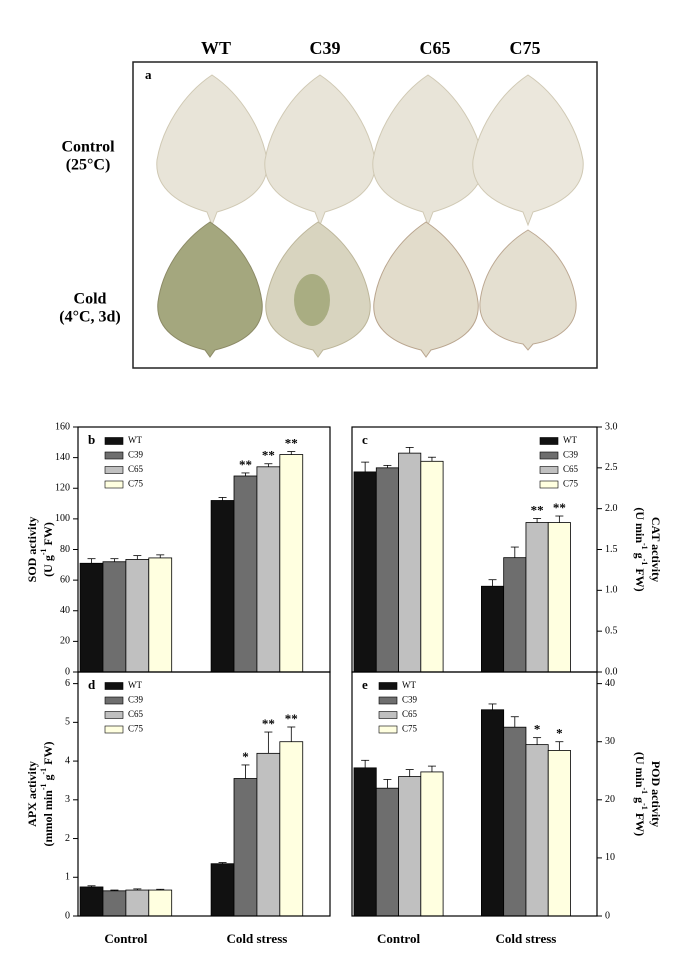  Describe the element at coordinates (148, 74) in the screenshot. I see `panel-label: a` at that location.